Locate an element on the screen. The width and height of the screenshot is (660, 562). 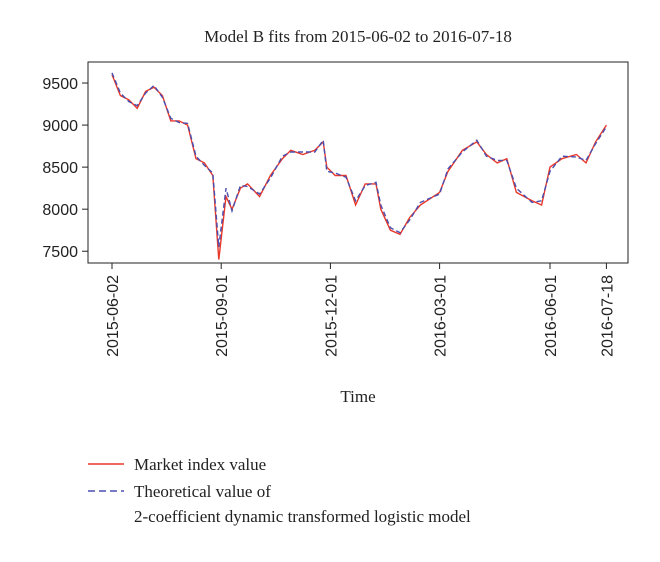
y-tick-label: 9000 is located at coordinates (60, 126).